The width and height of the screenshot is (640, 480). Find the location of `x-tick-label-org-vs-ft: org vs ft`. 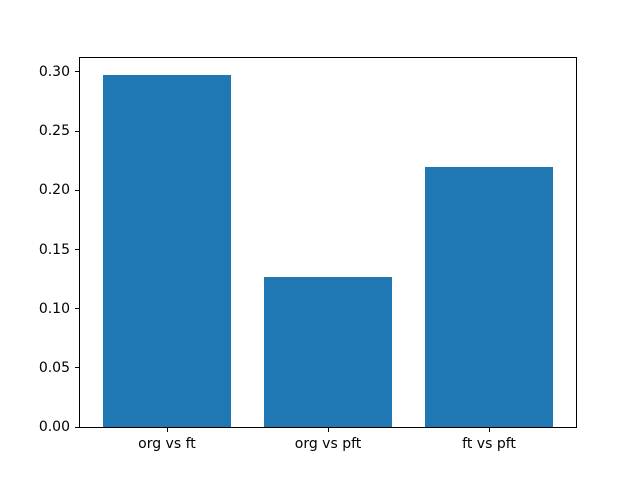

x-tick-label-org-vs-ft: org vs ft is located at coordinates (167, 444).